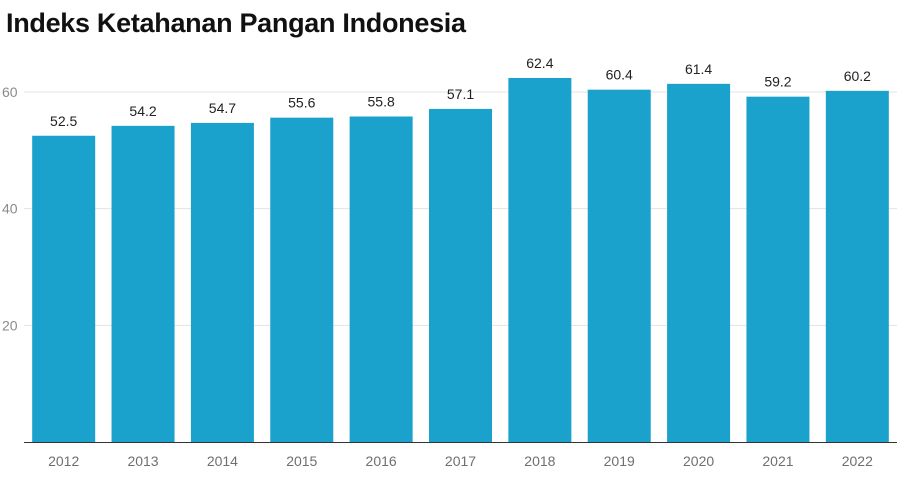  What do you see at coordinates (63, 461) in the screenshot?
I see `x-tick-label: 2012` at bounding box center [63, 461].